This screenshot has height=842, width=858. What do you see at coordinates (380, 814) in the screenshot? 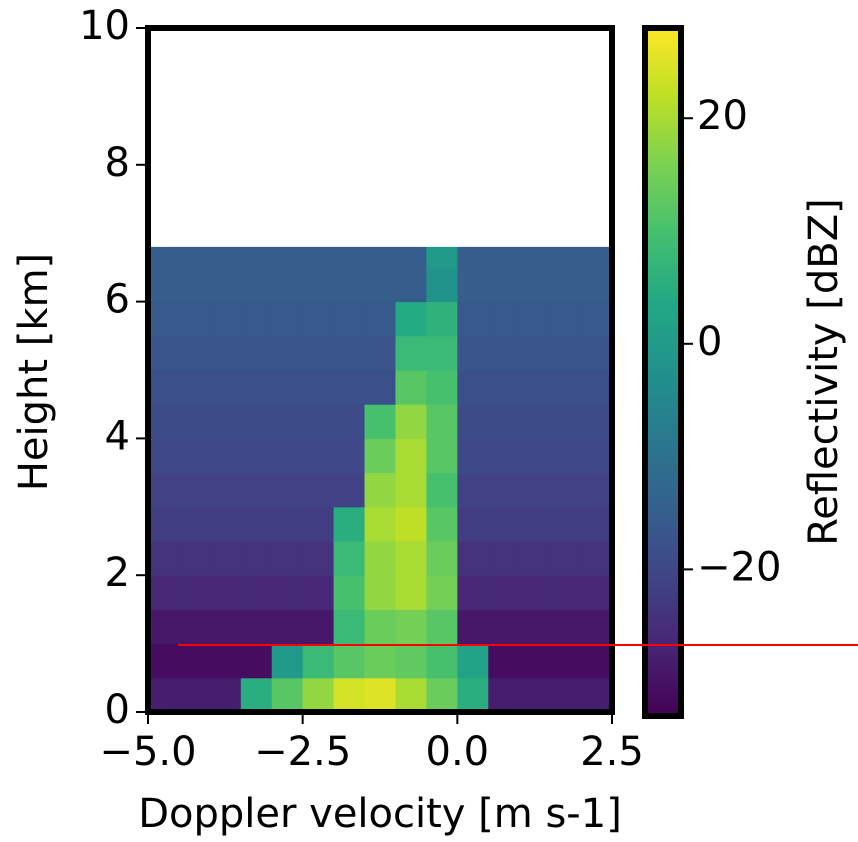
I see `x-axis-label: Doppler velocity [m s-1]` at bounding box center [380, 814].